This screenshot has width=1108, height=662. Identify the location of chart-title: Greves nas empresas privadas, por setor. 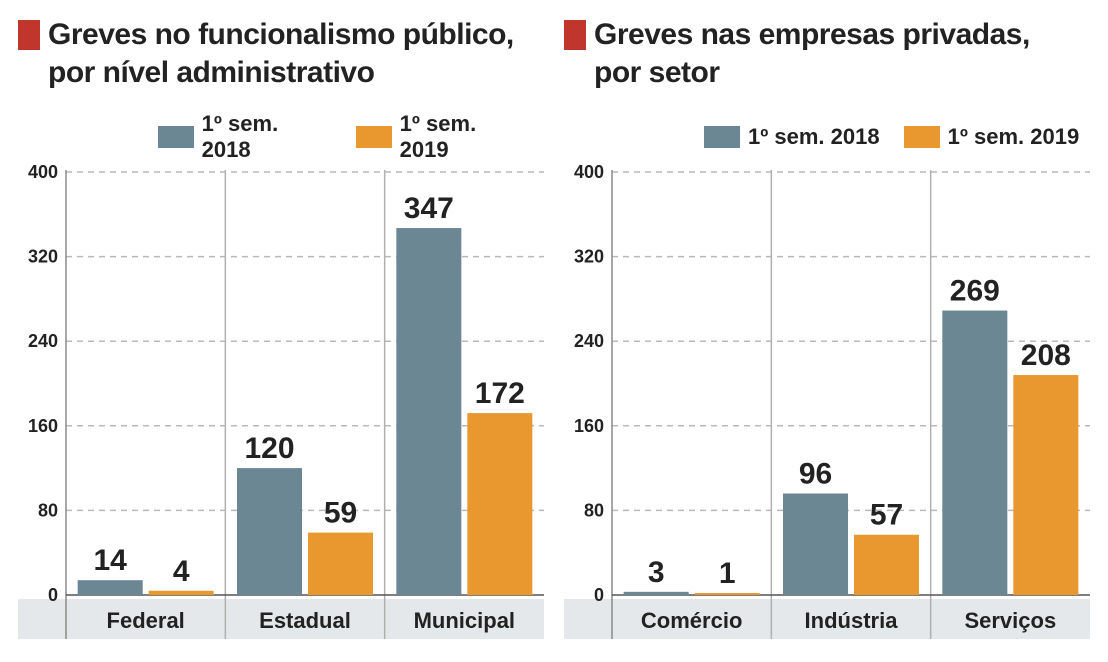
(812, 54).